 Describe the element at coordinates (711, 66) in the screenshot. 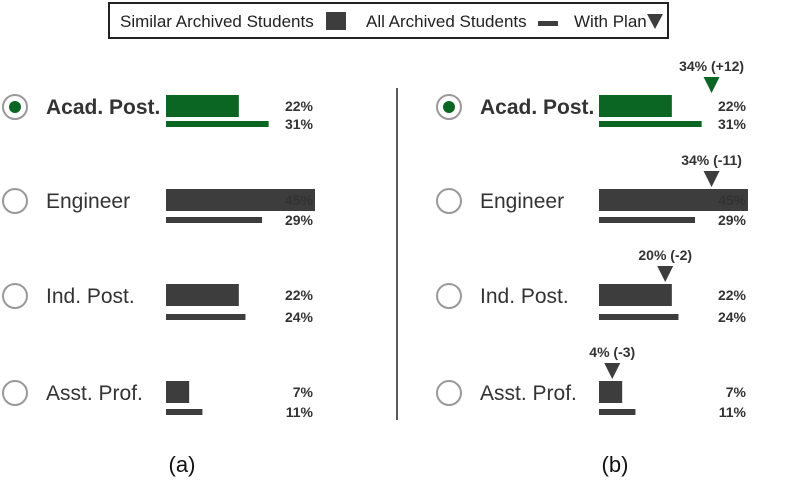

I see `plan-label-0: 34% (+12)` at that location.